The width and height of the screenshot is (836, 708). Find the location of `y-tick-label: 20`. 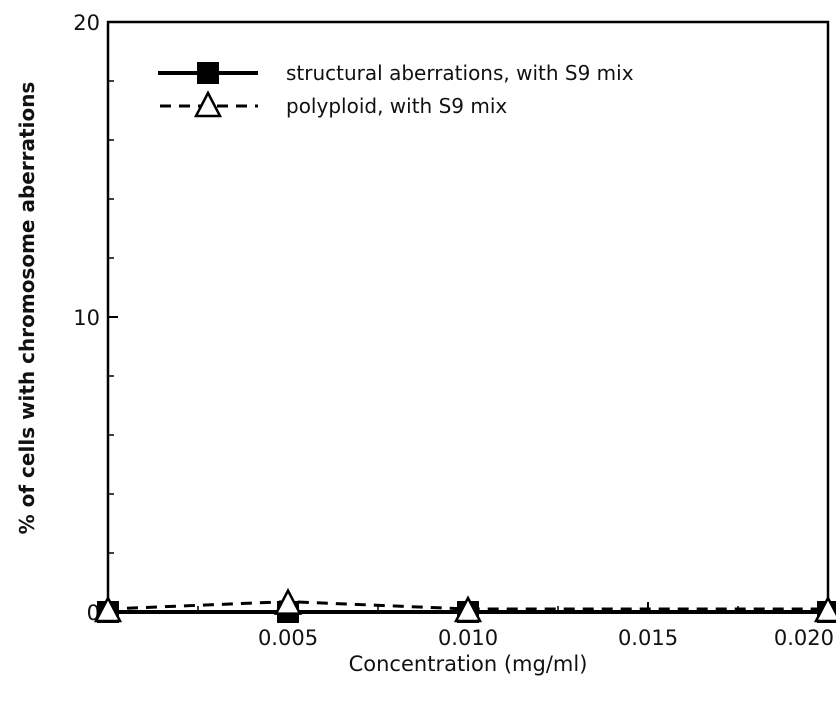

y-tick-label: 20 is located at coordinates (86, 23).